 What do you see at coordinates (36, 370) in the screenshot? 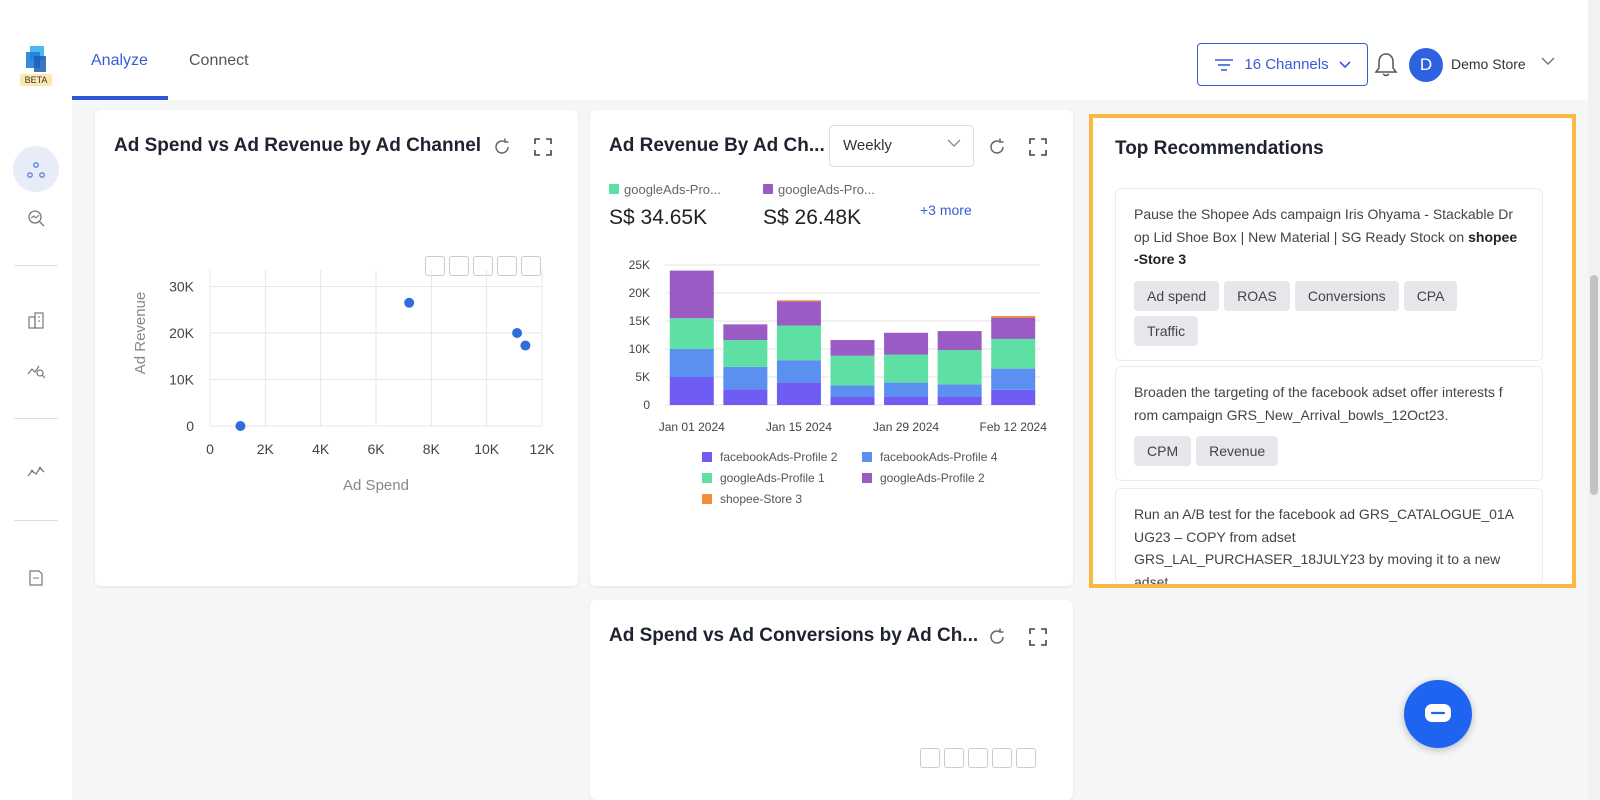
I see `trend-search-icon` at bounding box center [36, 370].